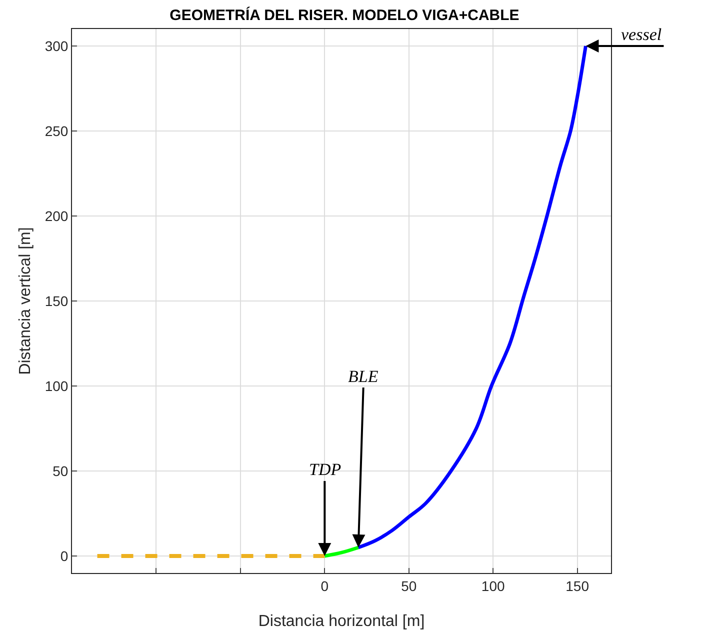 This screenshot has width=703, height=630. I want to click on y-axis-title: Distancia vertical [m], so click(25, 301).